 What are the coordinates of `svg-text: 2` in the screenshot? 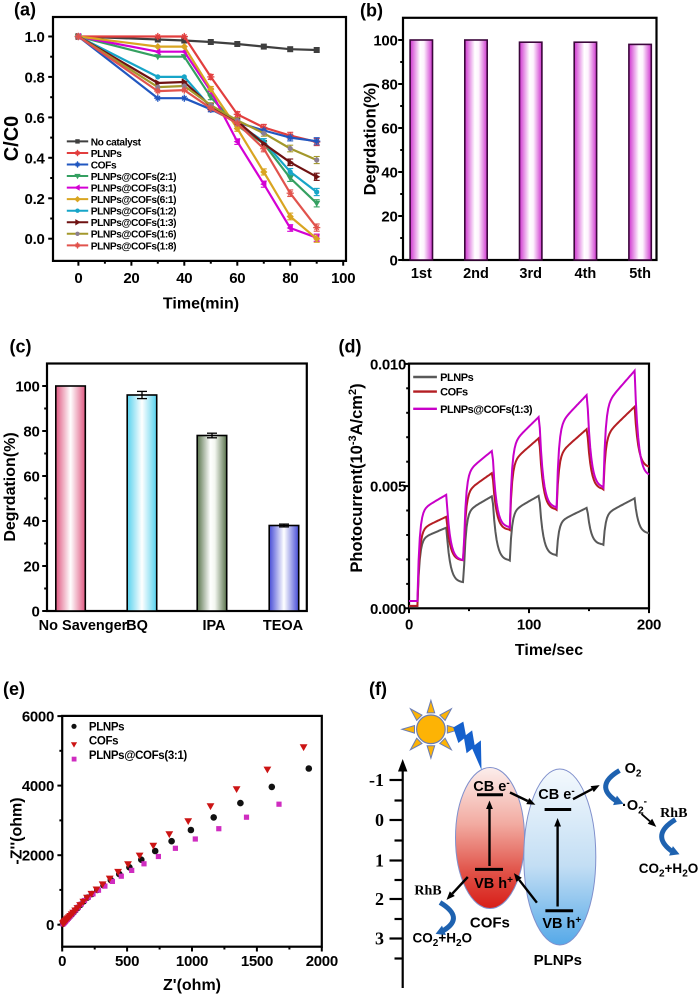 It's located at (379, 899).